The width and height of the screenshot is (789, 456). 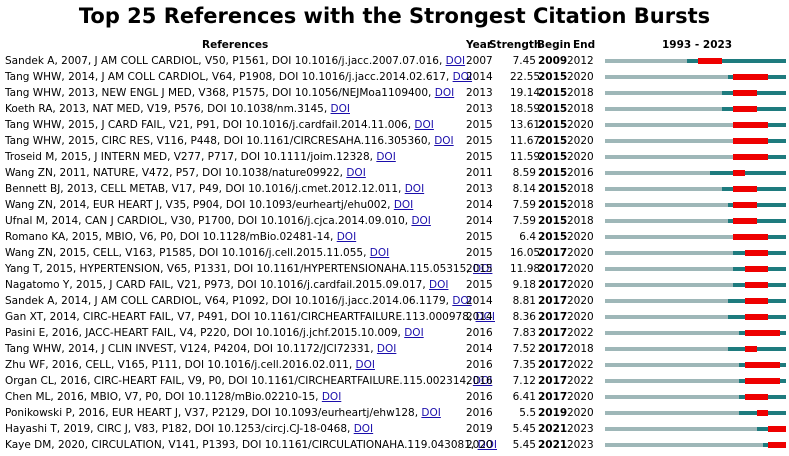 What do you see at coordinates (697, 45) in the screenshot?
I see `header-timeline-range: 1993 - 2023` at bounding box center [697, 45].